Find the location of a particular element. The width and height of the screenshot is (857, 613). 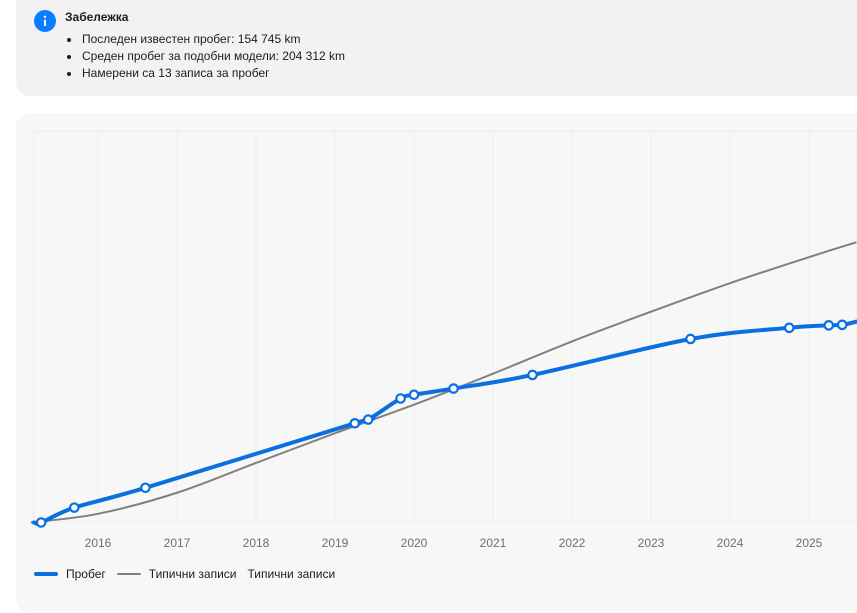

legend-swatch-mileage is located at coordinates (46, 574).